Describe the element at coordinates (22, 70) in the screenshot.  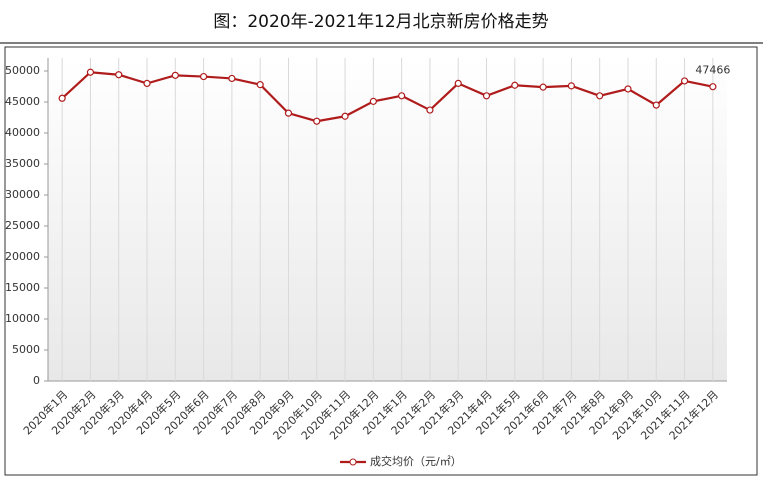
I see `y-tick-label: 50000` at that location.